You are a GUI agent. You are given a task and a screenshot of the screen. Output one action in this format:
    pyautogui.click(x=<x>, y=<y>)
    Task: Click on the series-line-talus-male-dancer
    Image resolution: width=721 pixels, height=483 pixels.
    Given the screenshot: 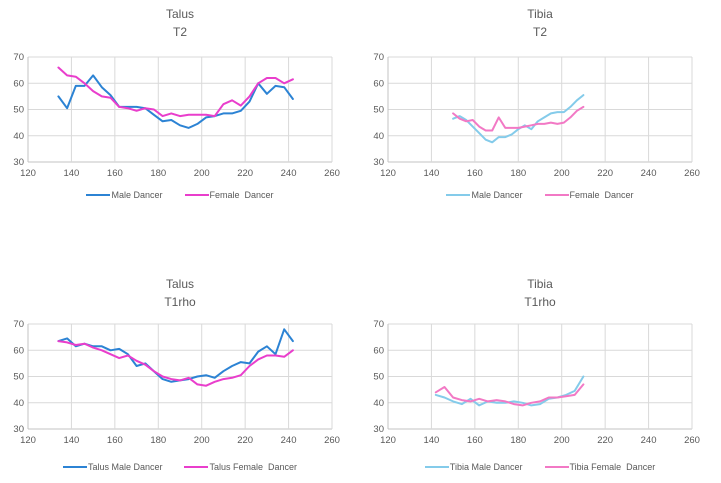 What is the action you would take?
    pyautogui.click(x=175, y=355)
    